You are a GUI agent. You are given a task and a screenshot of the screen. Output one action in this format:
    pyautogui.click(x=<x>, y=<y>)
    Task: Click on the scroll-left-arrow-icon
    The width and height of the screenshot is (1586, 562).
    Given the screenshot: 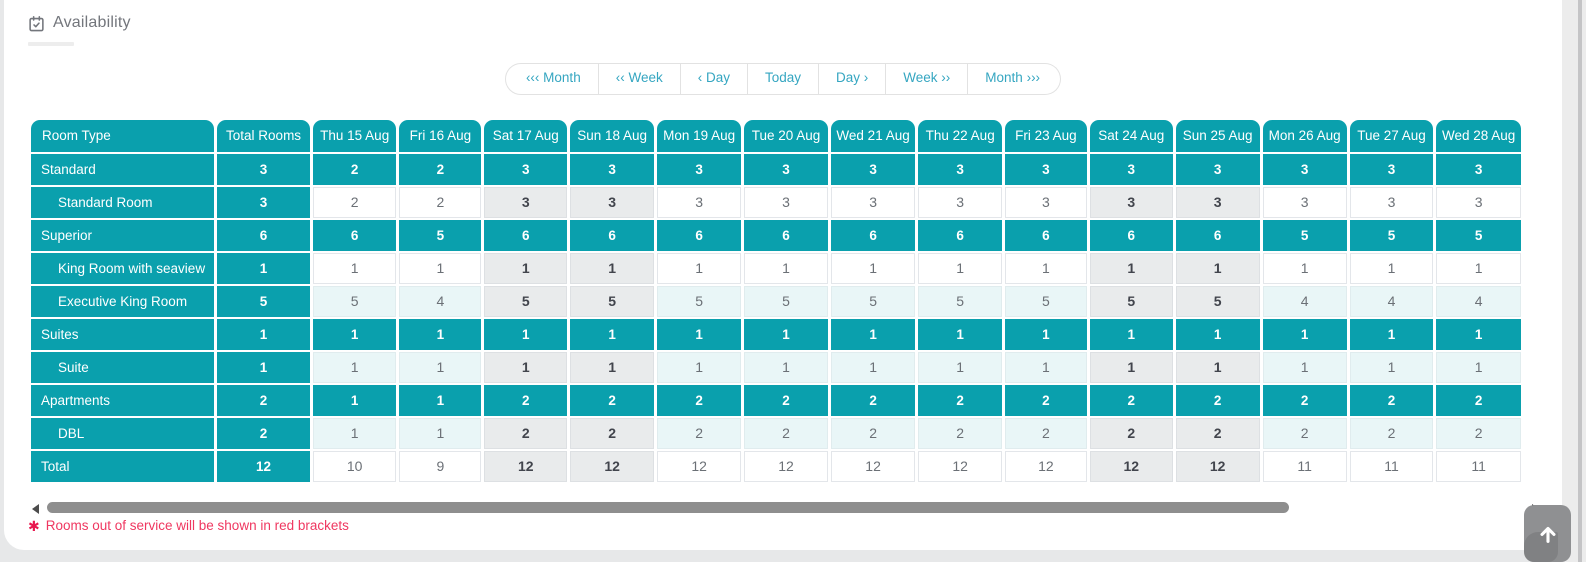 What is the action you would take?
    pyautogui.click(x=35, y=509)
    